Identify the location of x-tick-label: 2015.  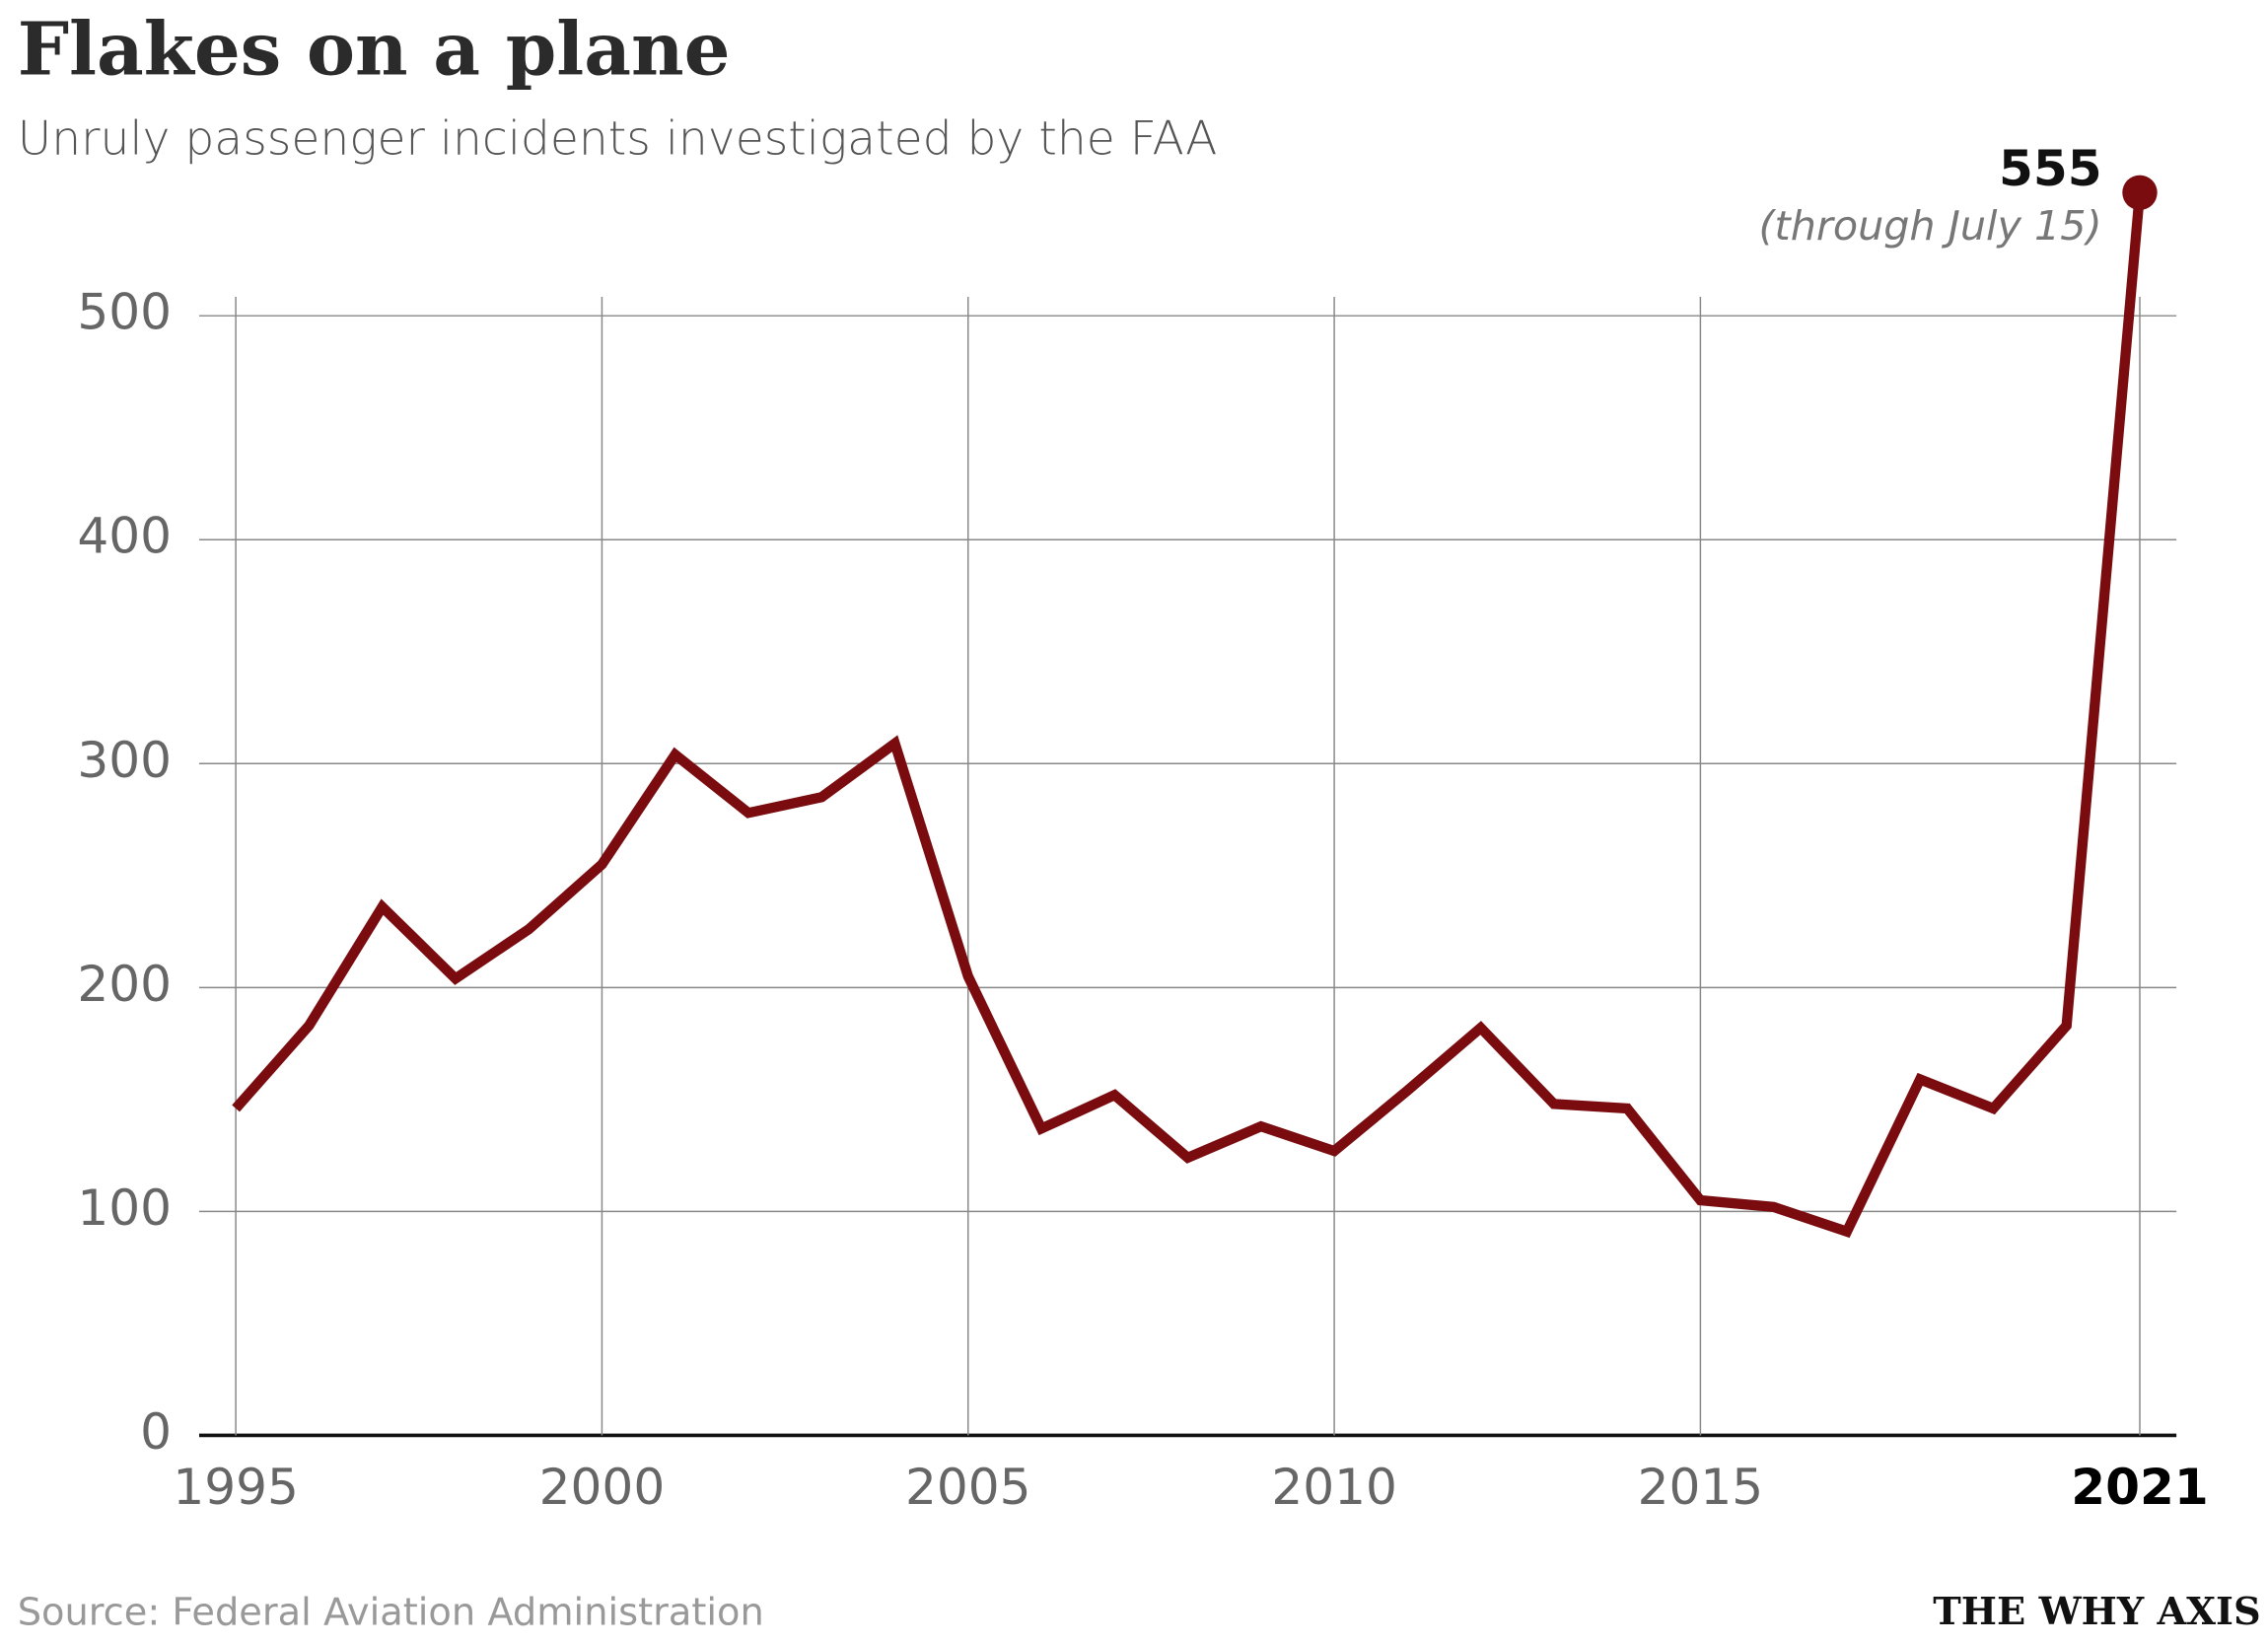
(1701, 1487).